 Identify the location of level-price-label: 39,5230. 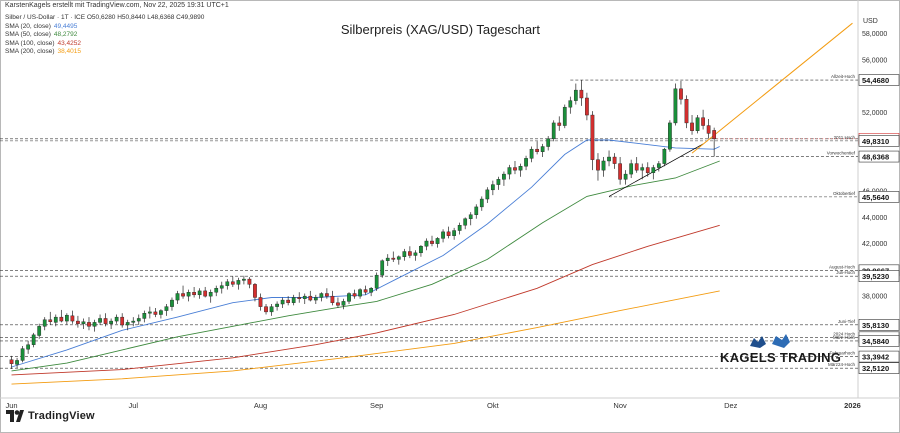
(875, 276).